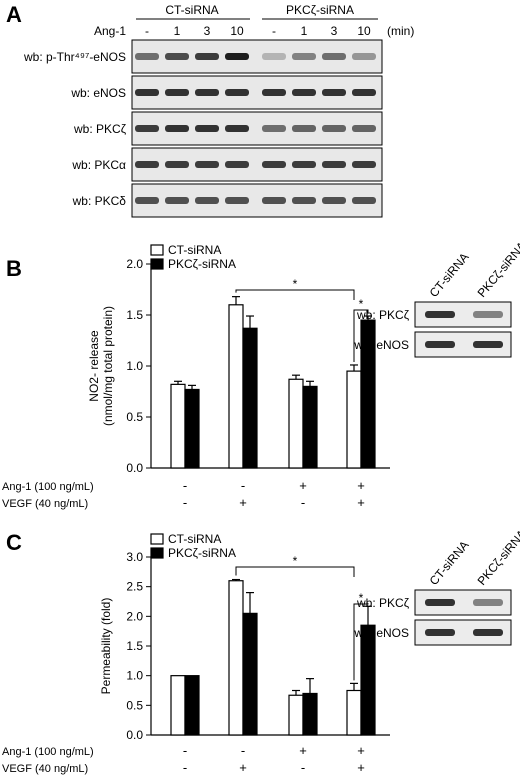  Describe the element at coordinates (295, 571) in the screenshot. I see `significance-bracket` at that location.